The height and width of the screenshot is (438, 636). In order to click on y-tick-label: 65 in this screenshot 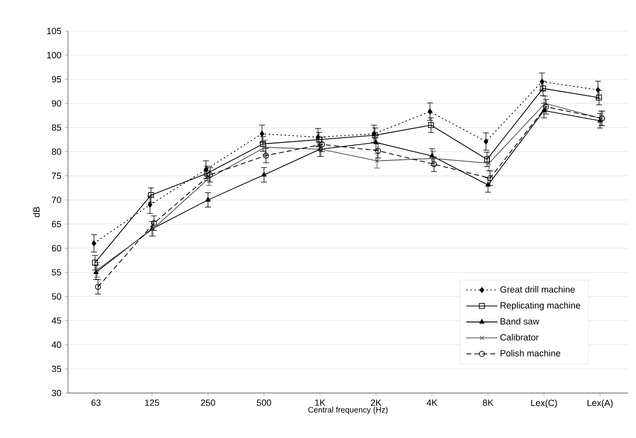, I will do `click(57, 224)`.